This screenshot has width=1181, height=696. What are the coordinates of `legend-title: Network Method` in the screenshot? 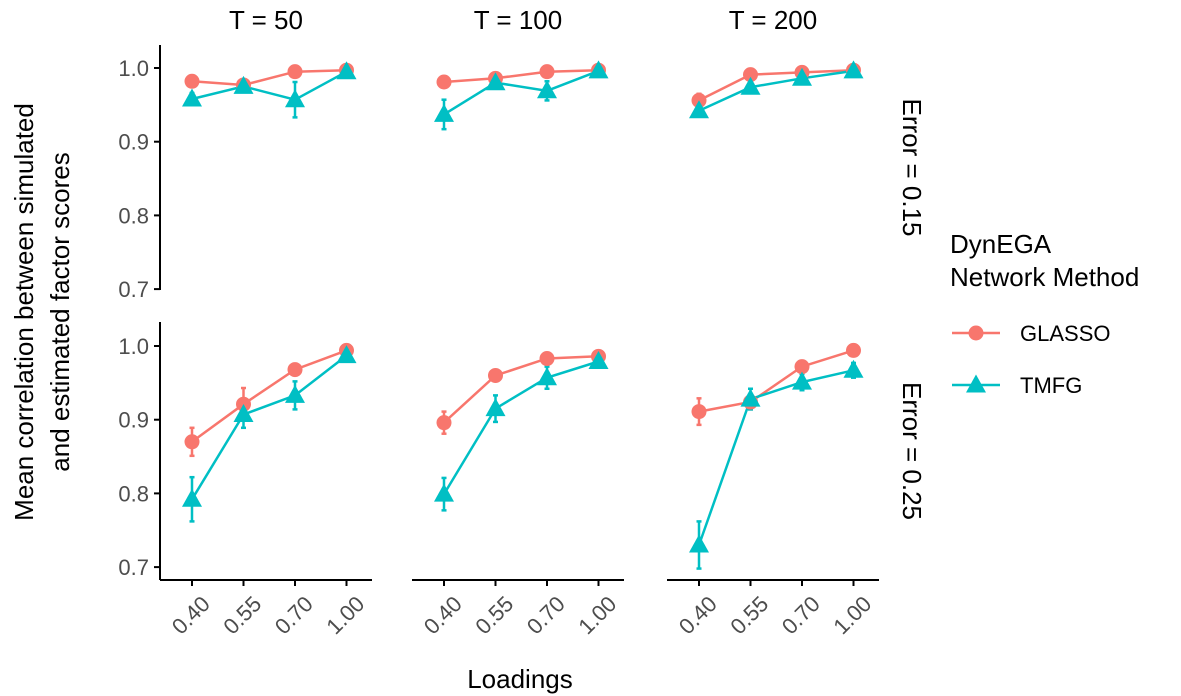 It's located at (1044, 277).